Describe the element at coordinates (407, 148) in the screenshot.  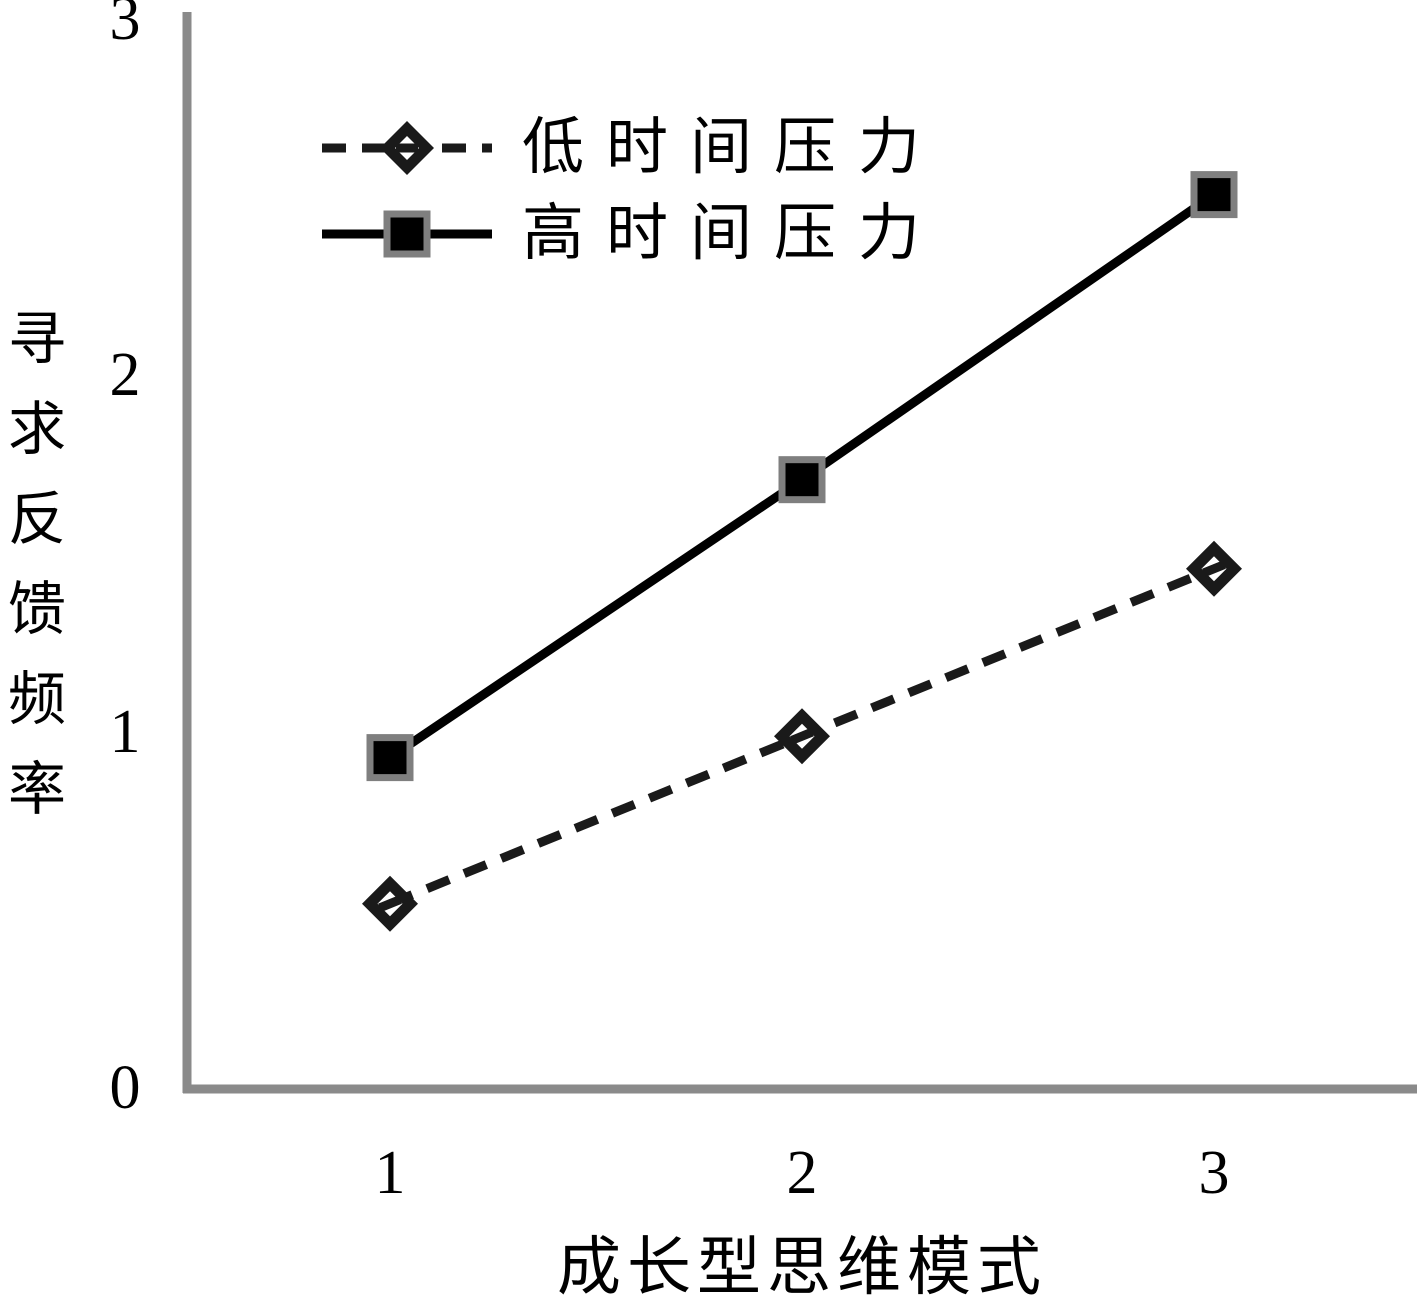
I see `dashed-diamond-legend-marker-icon` at that location.